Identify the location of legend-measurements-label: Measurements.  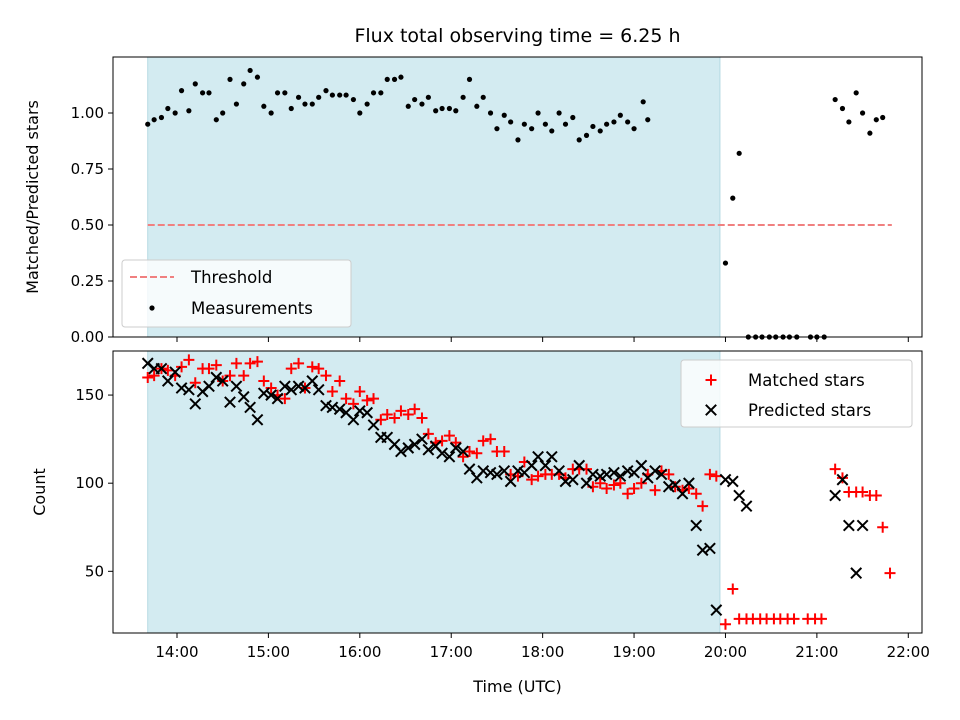
(252, 308).